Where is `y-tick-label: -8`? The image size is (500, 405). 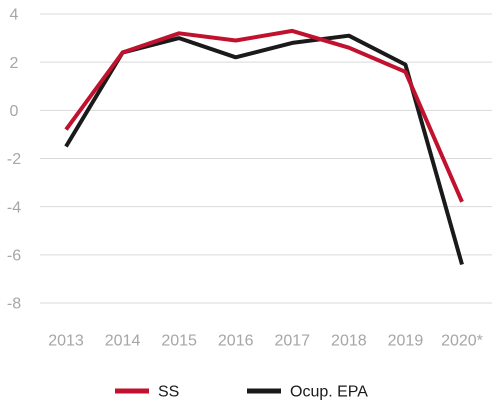
y-tick-label: -8 is located at coordinates (14, 304).